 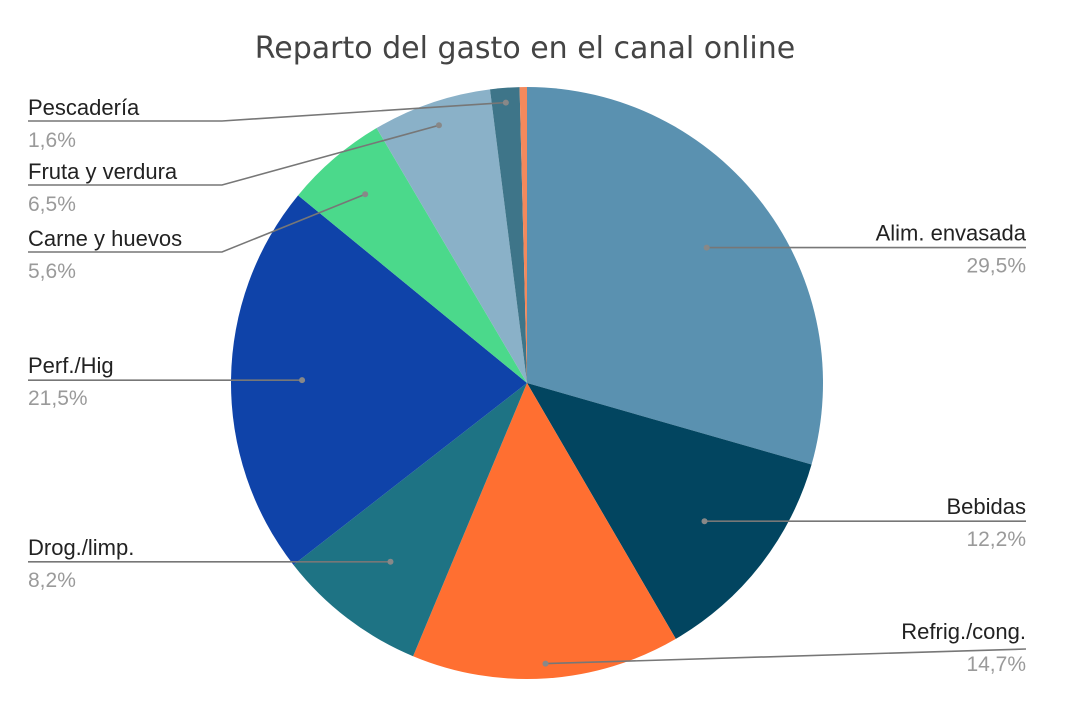 What do you see at coordinates (706, 247) in the screenshot?
I see `leader-dot-alim-envasada` at bounding box center [706, 247].